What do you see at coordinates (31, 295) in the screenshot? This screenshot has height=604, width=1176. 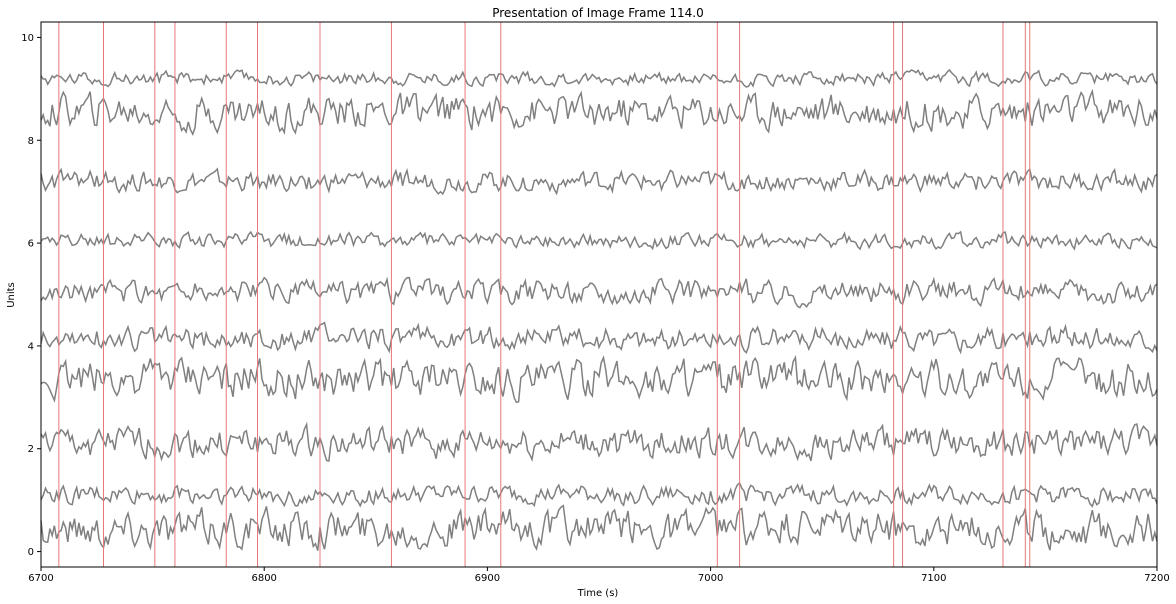 I see `y-axis-ticks: 0 2 4 6 8 10` at bounding box center [31, 295].